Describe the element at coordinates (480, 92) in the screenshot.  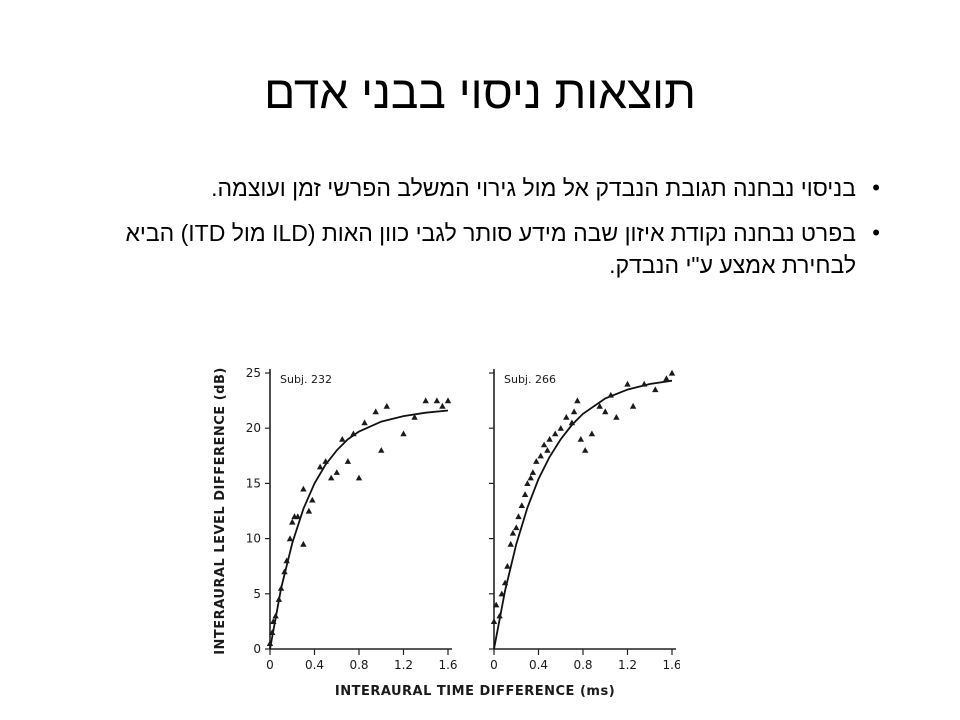
I see `slide-title: תוצאות ניסוי בבני אדם` at that location.